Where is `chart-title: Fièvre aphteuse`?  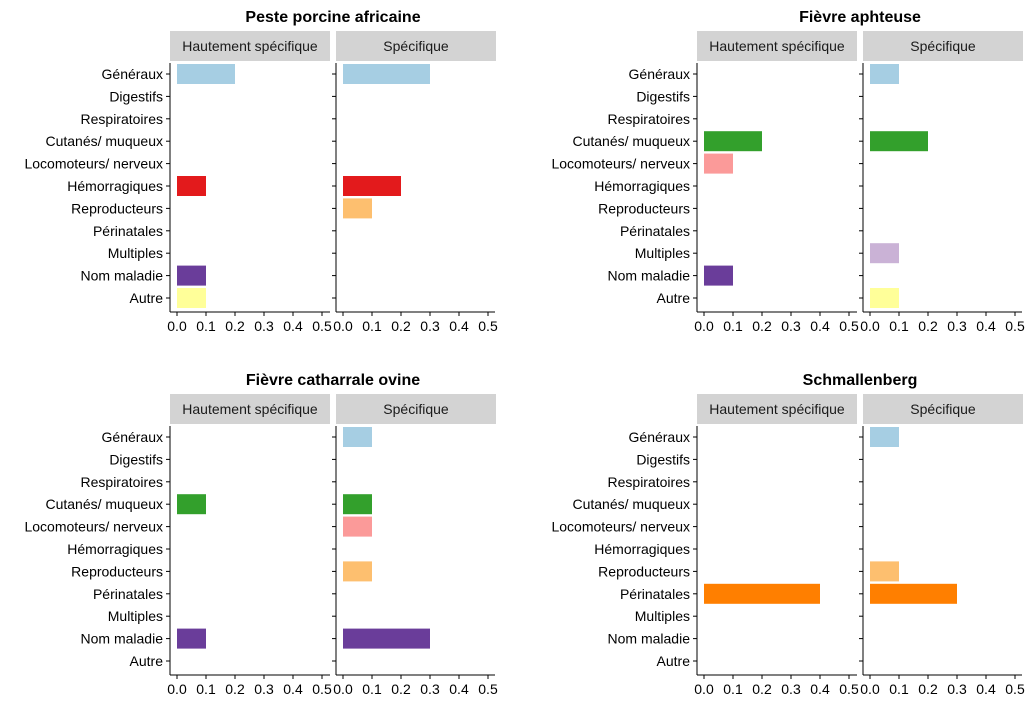
chart-title: Fièvre aphteuse is located at coordinates (860, 17).